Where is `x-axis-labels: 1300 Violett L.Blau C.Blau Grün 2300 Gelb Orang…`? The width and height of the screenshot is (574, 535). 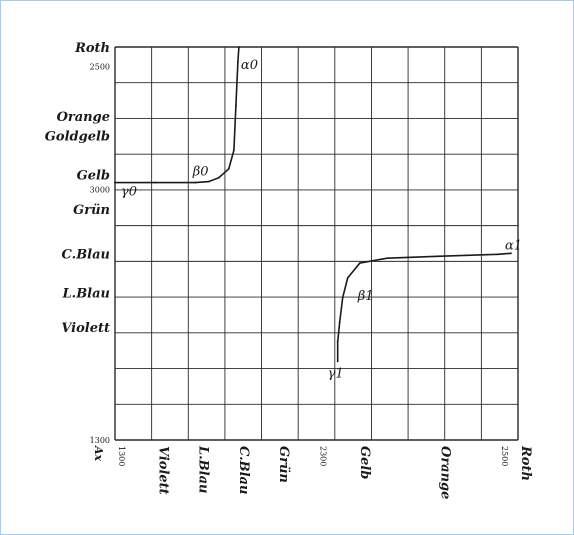
x-axis-labels: 1300 Violett L.Blau C.Blau Grün 2300 Gelb Orang… is located at coordinates (312, 472).